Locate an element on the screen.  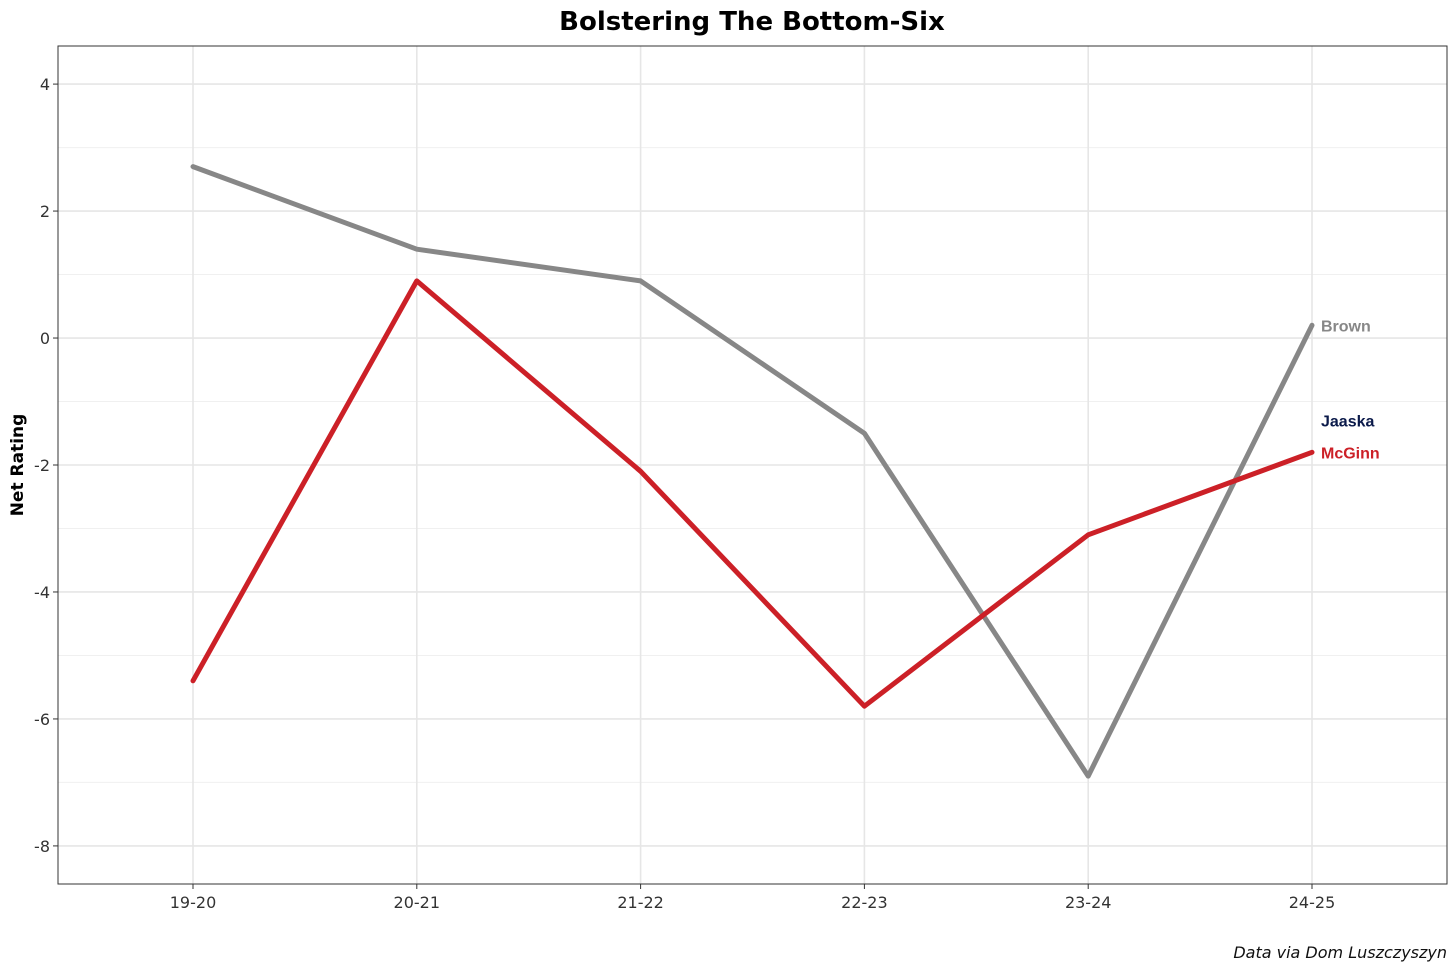
y-axis-label: Net Rating is located at coordinates (18, 465).